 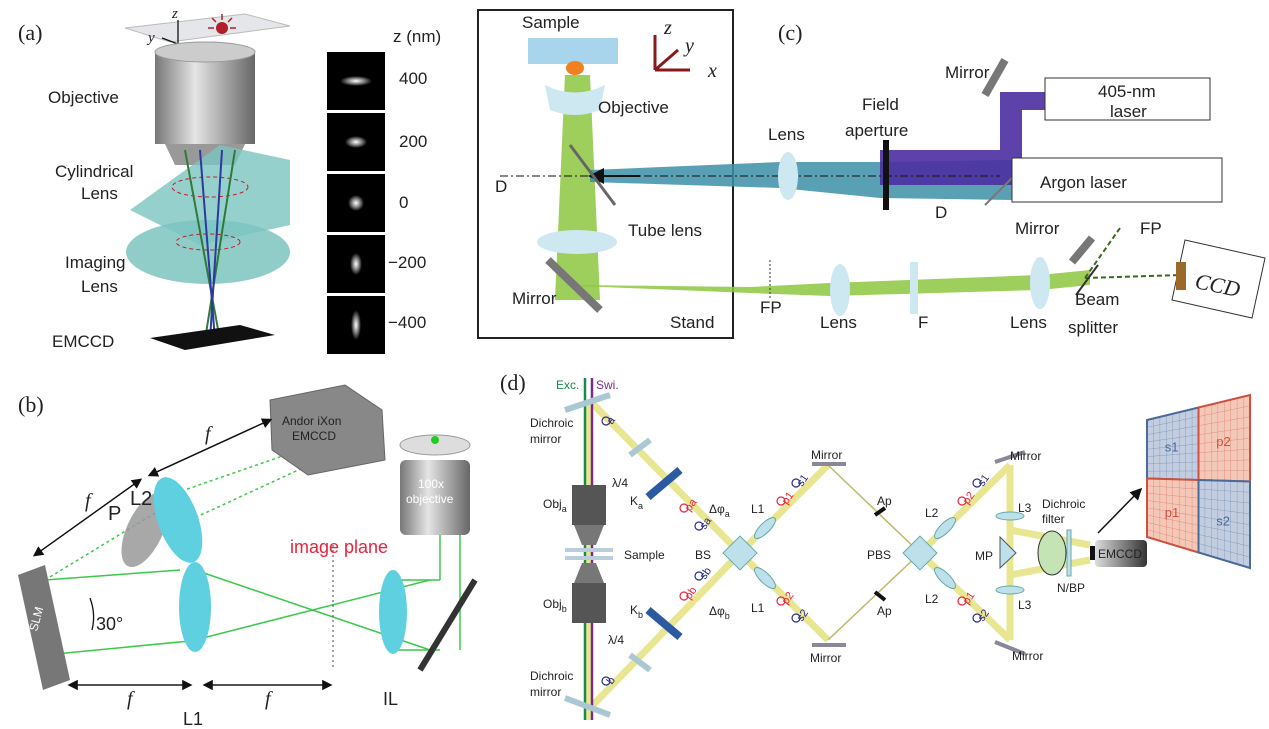 What do you see at coordinates (945, 578) in the screenshot?
I see `lens-l2-bottom` at bounding box center [945, 578].